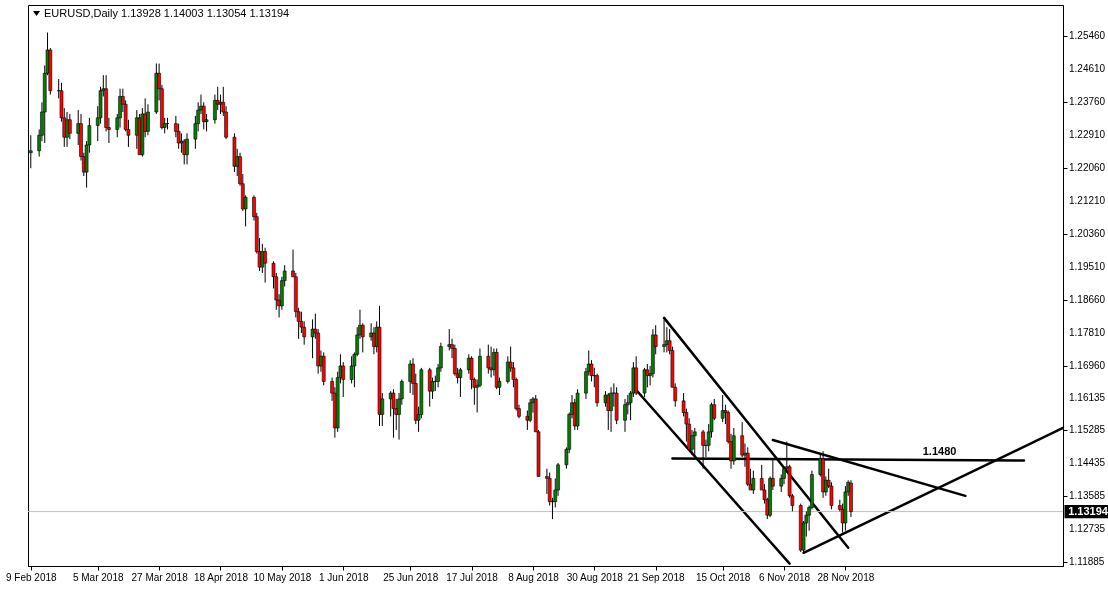  I want to click on y-tick-label: 1.24610, so click(1087, 68).